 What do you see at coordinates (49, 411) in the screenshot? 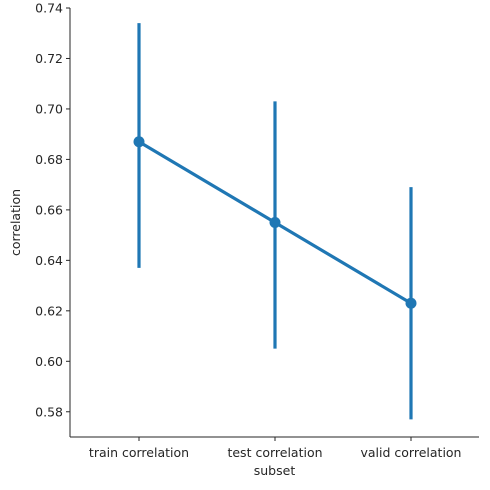
I see `y-tick-label: 0.58` at bounding box center [49, 411].